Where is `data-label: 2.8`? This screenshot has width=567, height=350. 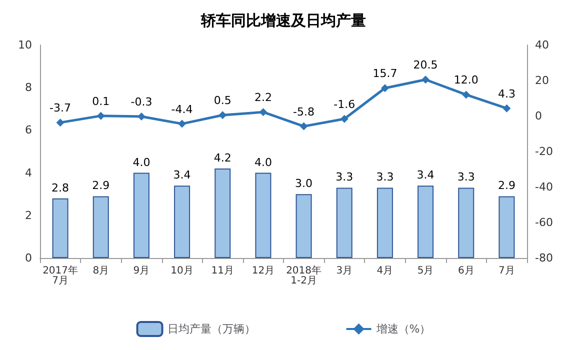 data-label: 2.8 is located at coordinates (61, 187).